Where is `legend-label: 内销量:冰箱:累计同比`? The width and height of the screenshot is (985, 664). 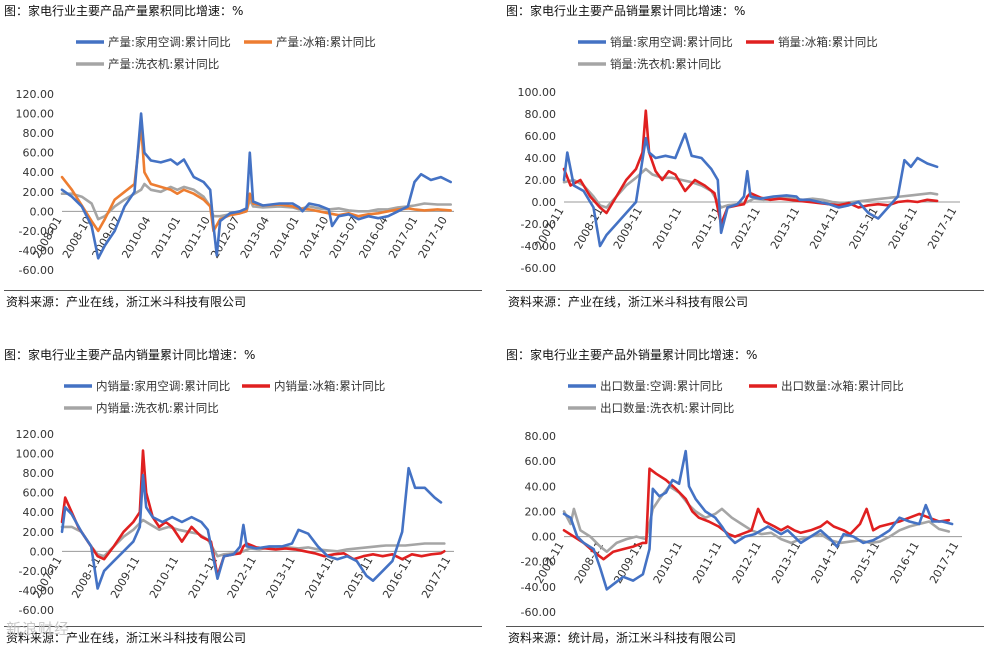 legend-label: 内销量:冰箱:累计同比 is located at coordinates (329, 386).